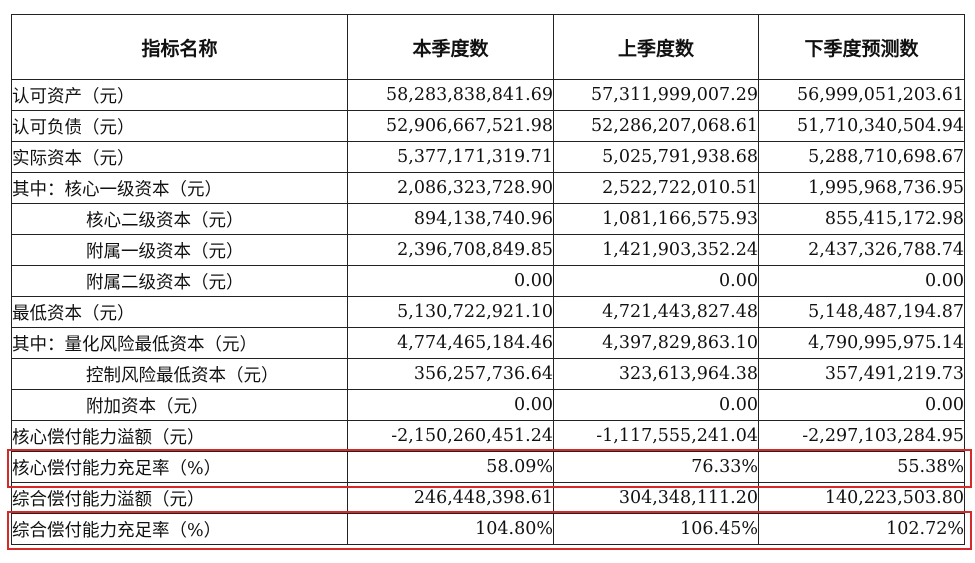 The width and height of the screenshot is (975, 563). I want to click on current-quarter-value: -2,150,260,451.24, so click(450, 436).